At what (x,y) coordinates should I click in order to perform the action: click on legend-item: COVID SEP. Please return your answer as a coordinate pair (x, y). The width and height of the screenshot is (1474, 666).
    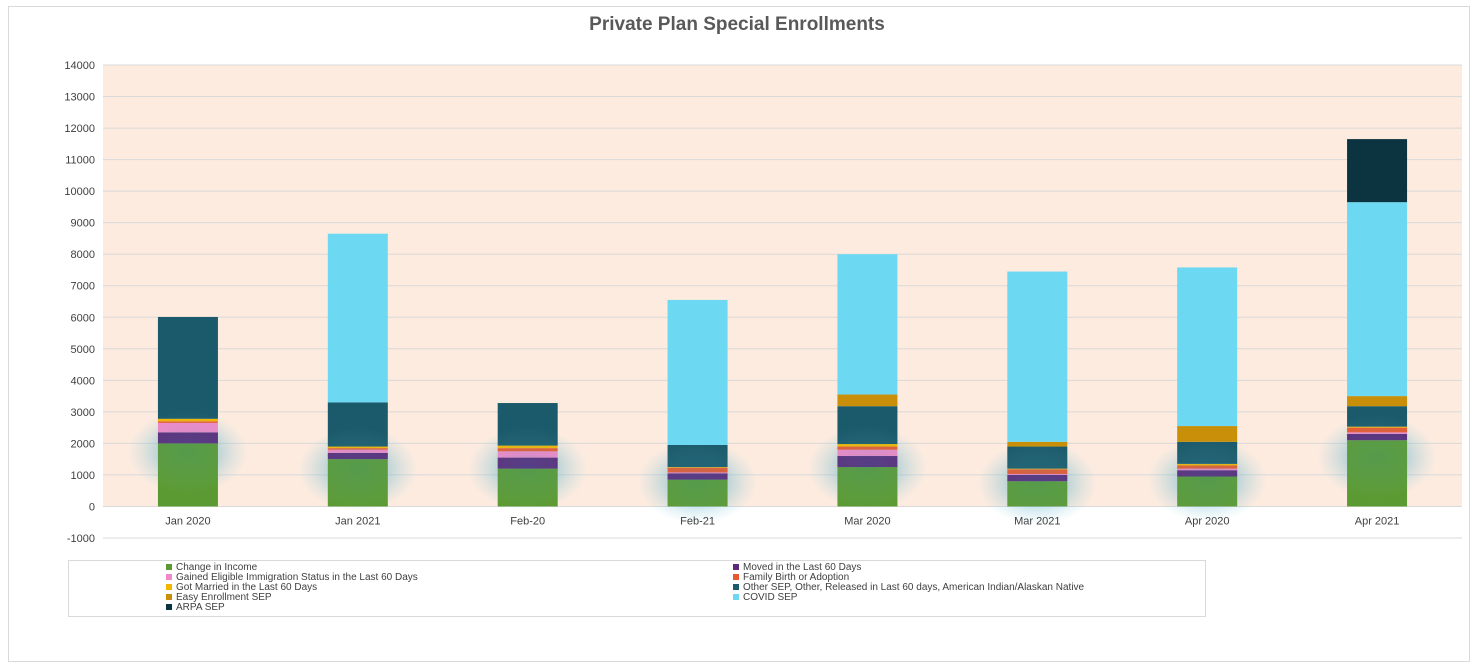
    Looking at the image, I should click on (765, 598).